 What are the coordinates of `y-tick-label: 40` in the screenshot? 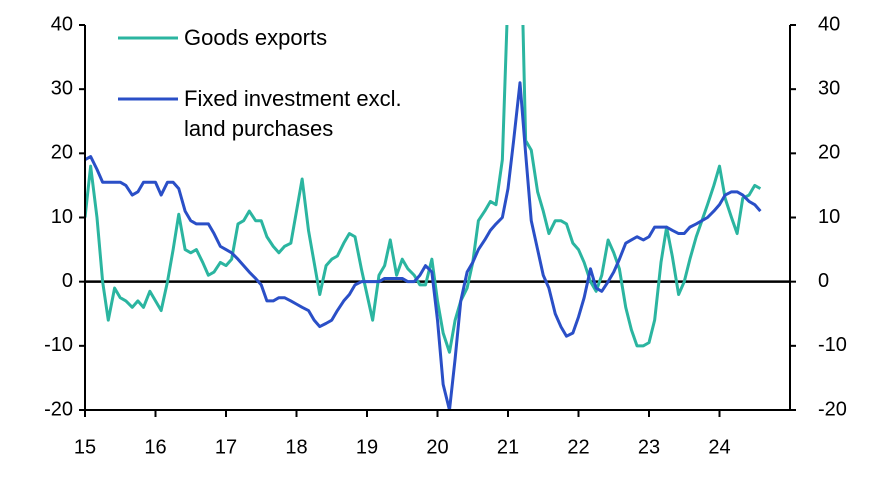 It's located at (62, 24).